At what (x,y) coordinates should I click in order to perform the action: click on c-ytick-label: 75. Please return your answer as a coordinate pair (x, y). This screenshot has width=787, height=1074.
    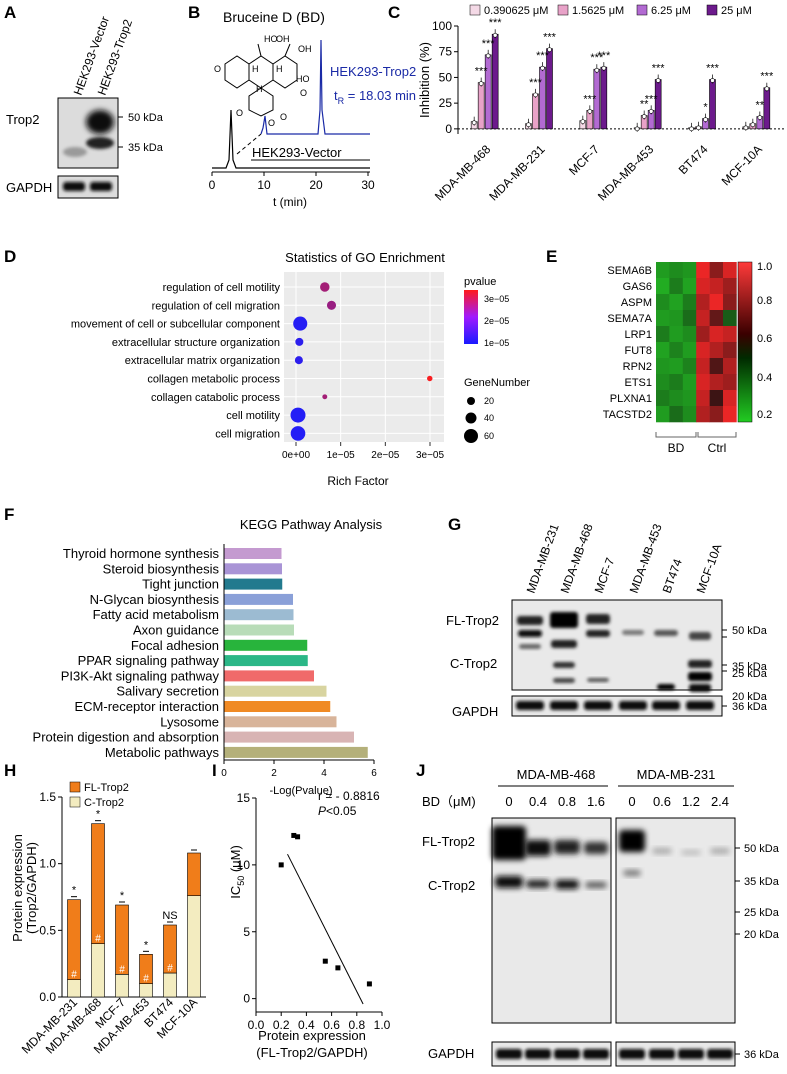
    Looking at the image, I should click on (446, 52).